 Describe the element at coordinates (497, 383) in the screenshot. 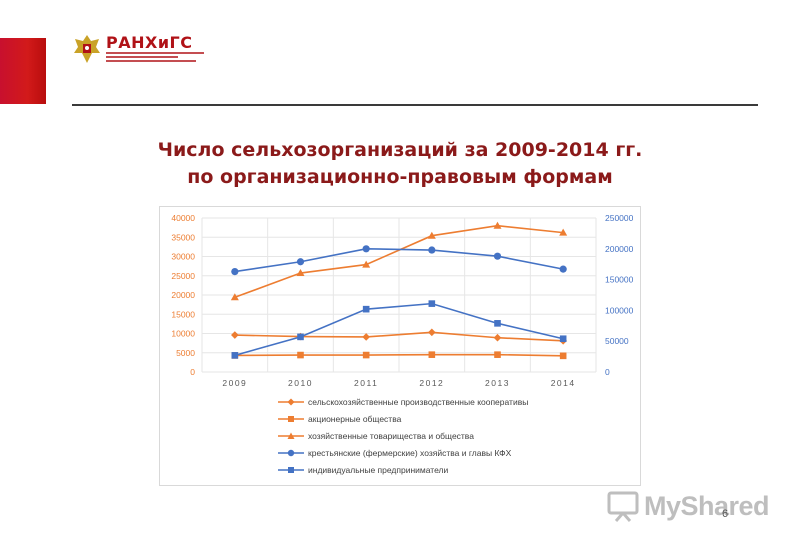

I see `x-tick-label: 2013` at that location.